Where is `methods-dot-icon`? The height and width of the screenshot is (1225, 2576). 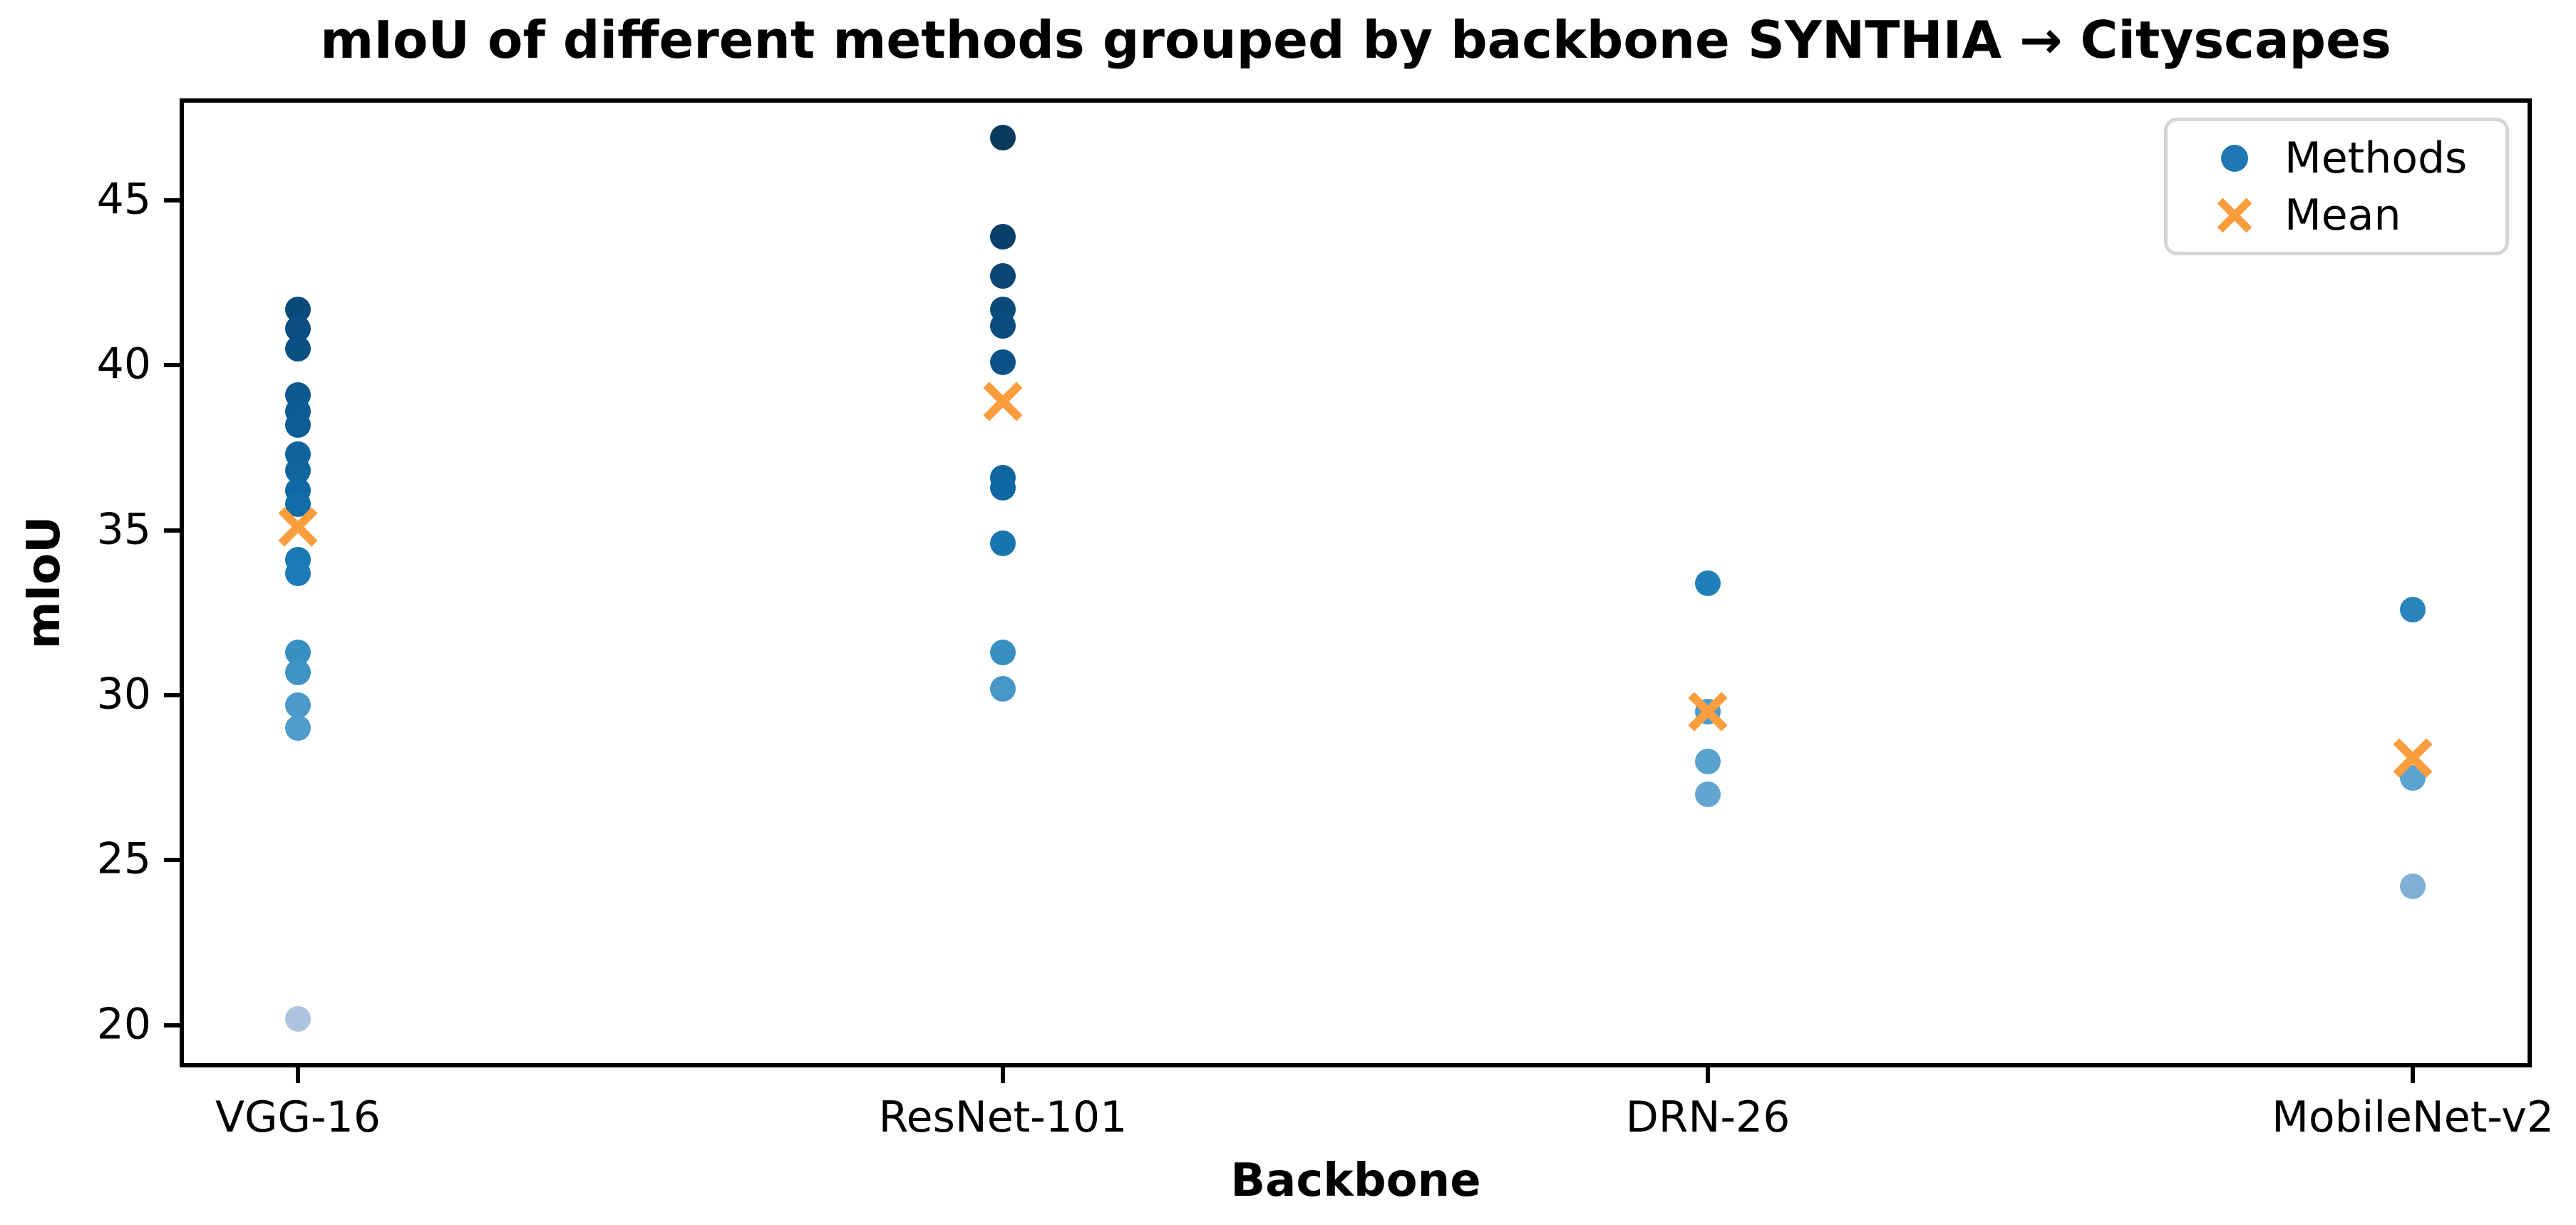 methods-dot-icon is located at coordinates (2234, 158).